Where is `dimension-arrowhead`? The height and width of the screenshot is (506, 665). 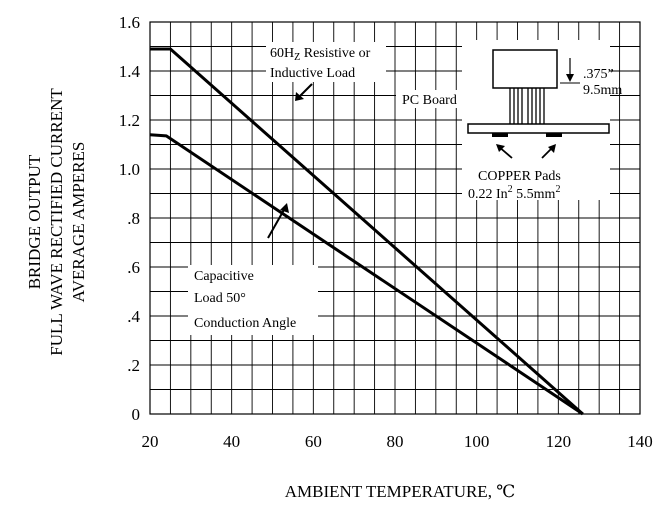
dimension-arrowhead is located at coordinates (570, 78).